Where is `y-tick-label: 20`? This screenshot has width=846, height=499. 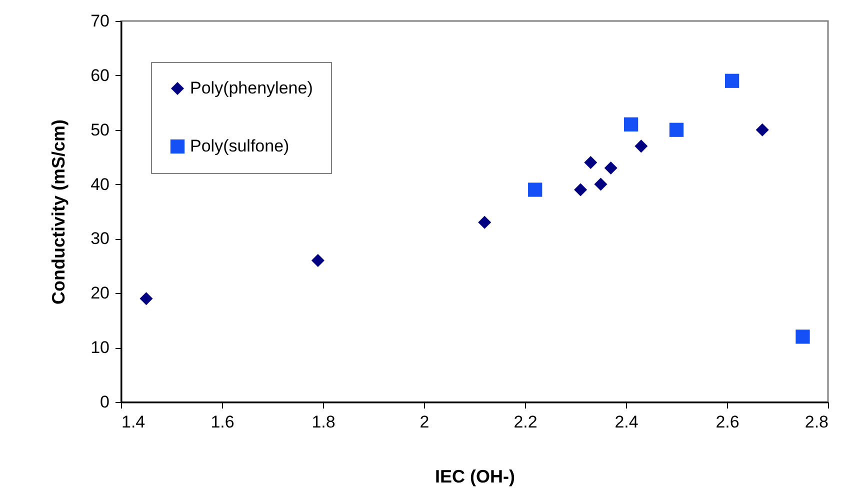
y-tick-label: 20 is located at coordinates (100, 293).